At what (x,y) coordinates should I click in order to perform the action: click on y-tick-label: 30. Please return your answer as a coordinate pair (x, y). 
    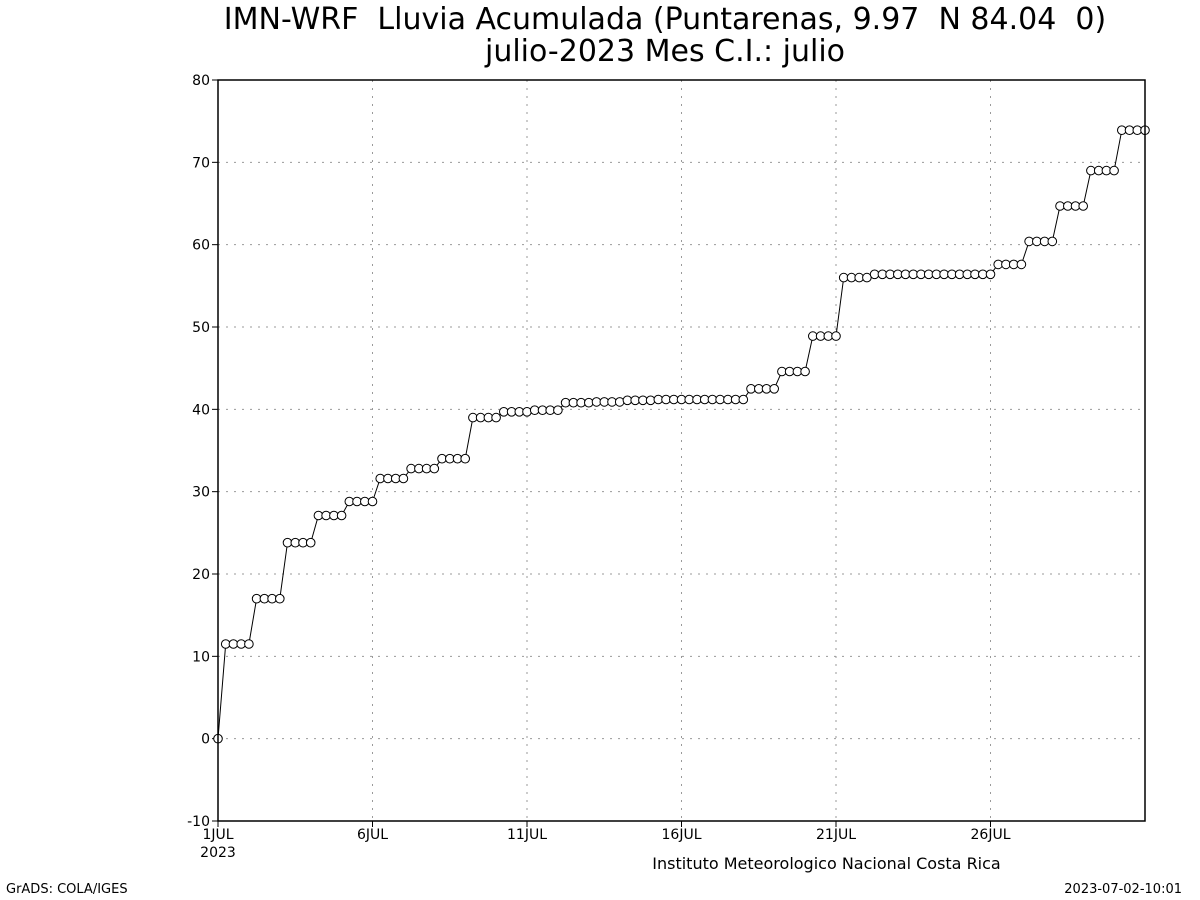
    Looking at the image, I should click on (201, 493).